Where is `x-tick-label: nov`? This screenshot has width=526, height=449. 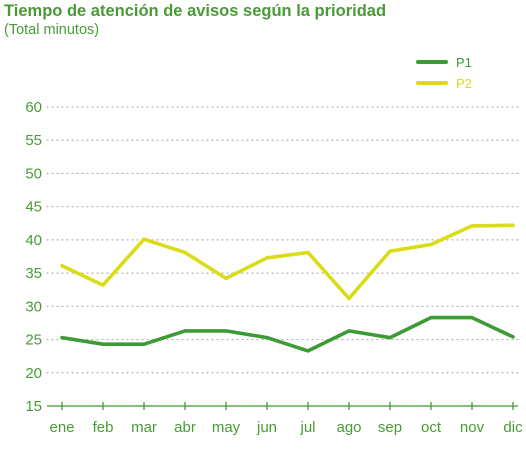 x-tick-label: nov is located at coordinates (472, 427).